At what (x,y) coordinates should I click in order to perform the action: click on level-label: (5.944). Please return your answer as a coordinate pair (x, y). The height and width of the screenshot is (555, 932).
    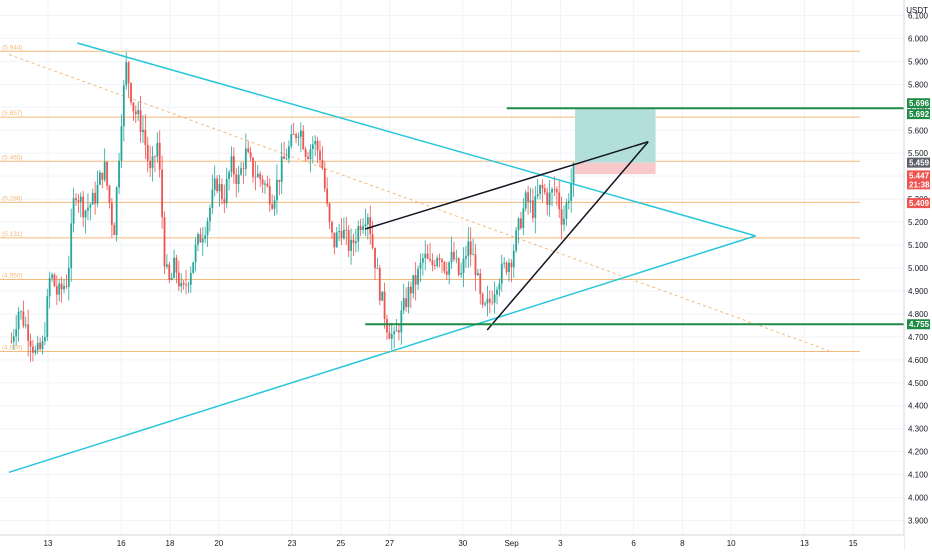
    Looking at the image, I should click on (12, 47).